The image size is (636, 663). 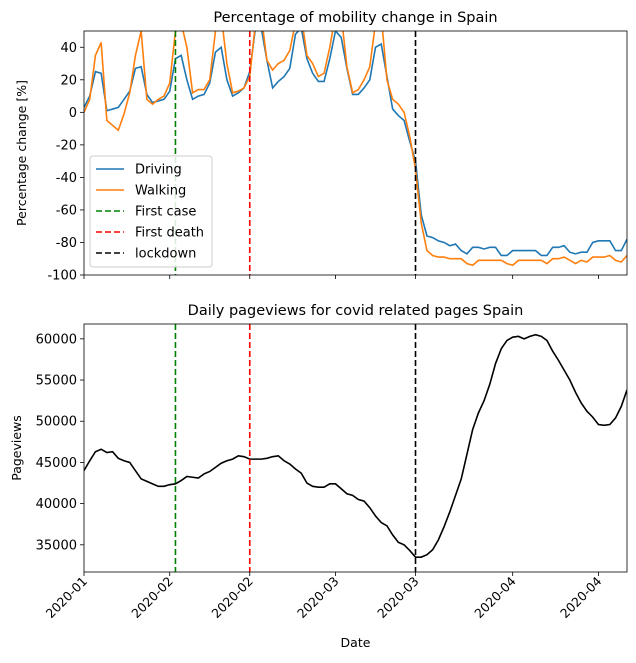 What do you see at coordinates (68, 80) in the screenshot?
I see `y-tick-label: 20` at bounding box center [68, 80].